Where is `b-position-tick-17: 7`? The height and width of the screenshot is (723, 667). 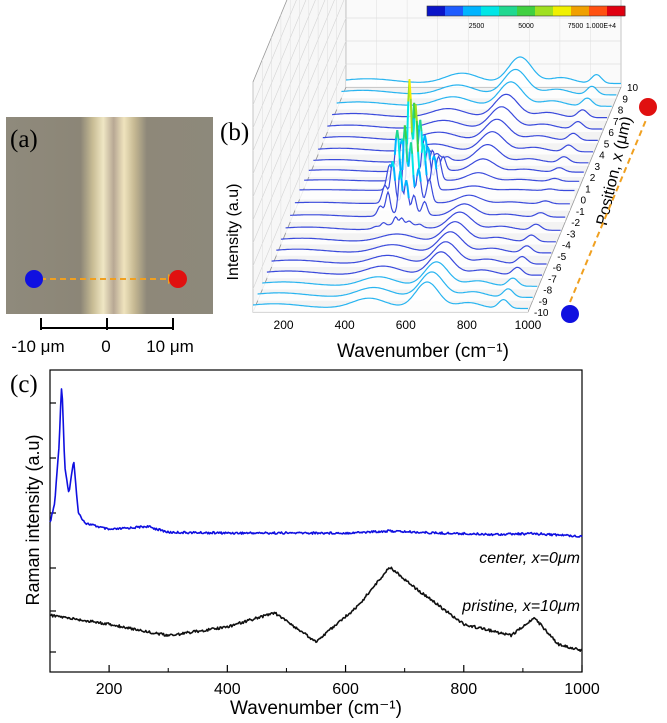 b-position-tick-17: 7 is located at coordinates (616, 122).